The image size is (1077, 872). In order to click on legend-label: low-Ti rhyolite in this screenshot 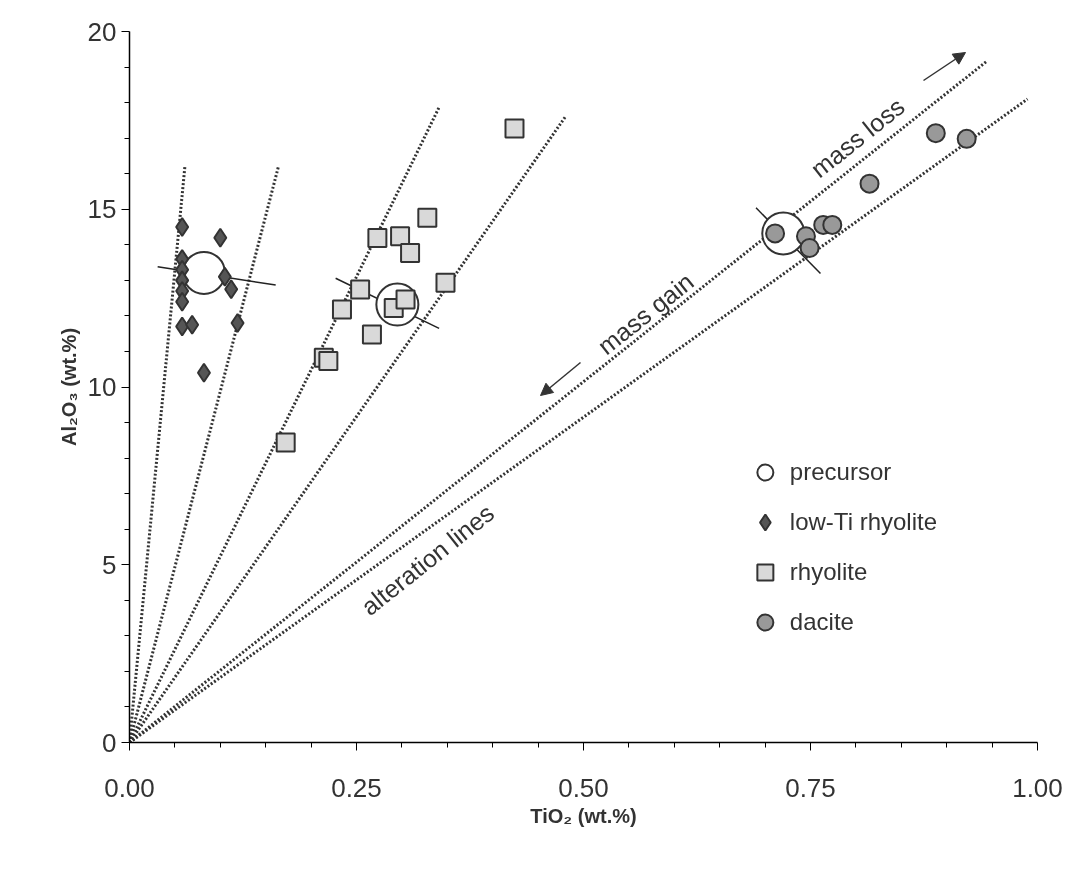, I will do `click(863, 522)`.